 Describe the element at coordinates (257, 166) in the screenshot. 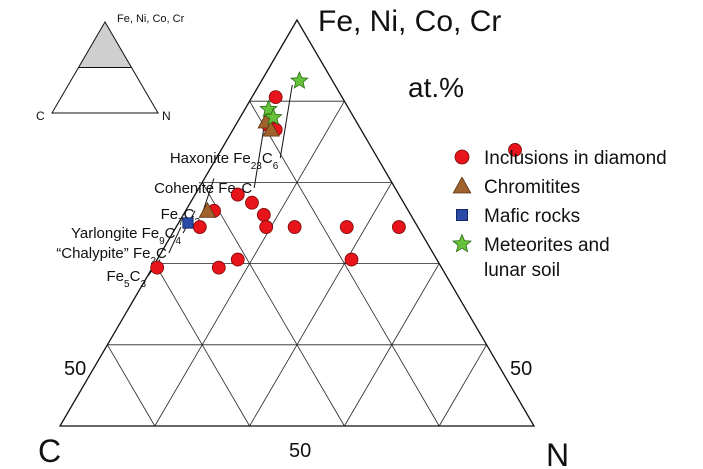

I see `annotation-sub-0: 23` at that location.